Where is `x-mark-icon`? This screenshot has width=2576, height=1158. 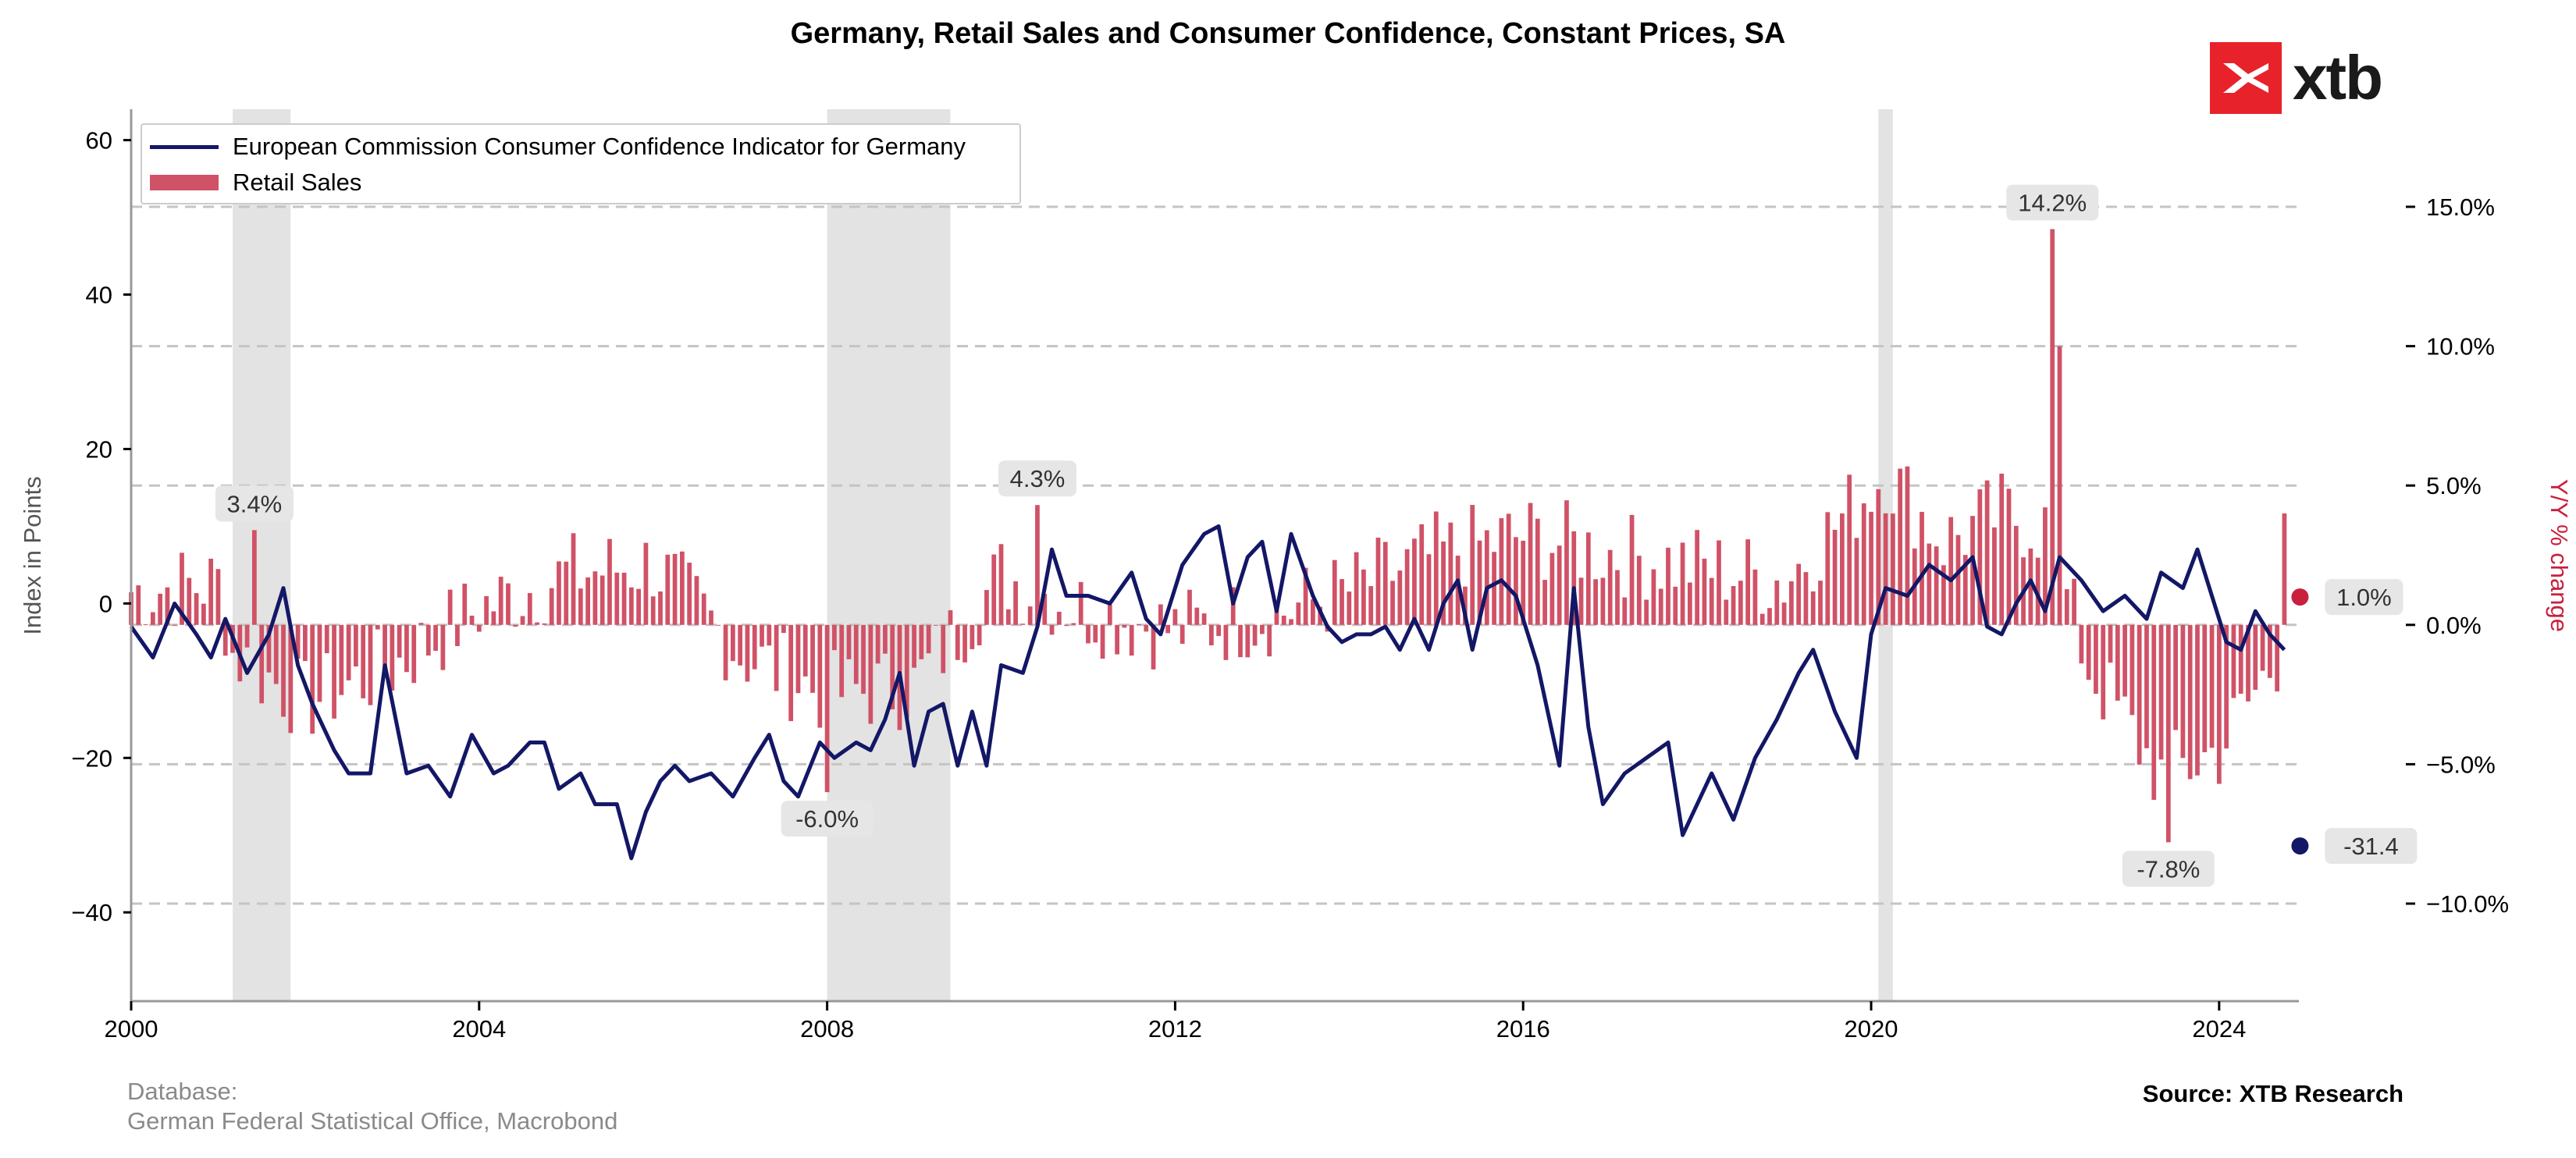
x-mark-icon is located at coordinates (2245, 78).